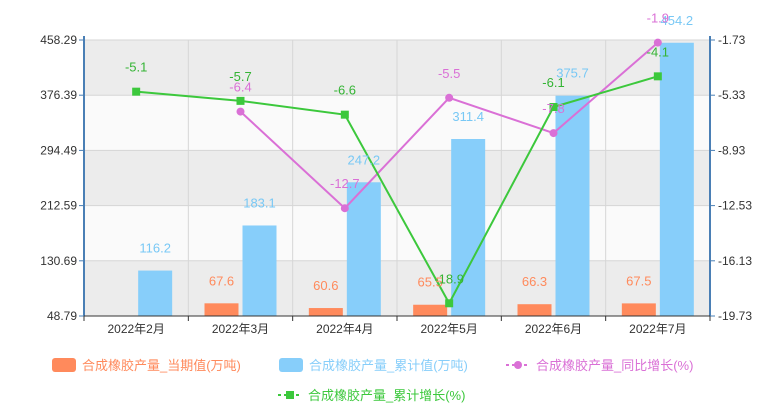 Image resolution: width=776 pixels, height=419 pixels. Describe the element at coordinates (449, 278) in the screenshot. I see `data-label: -18.9` at that location.